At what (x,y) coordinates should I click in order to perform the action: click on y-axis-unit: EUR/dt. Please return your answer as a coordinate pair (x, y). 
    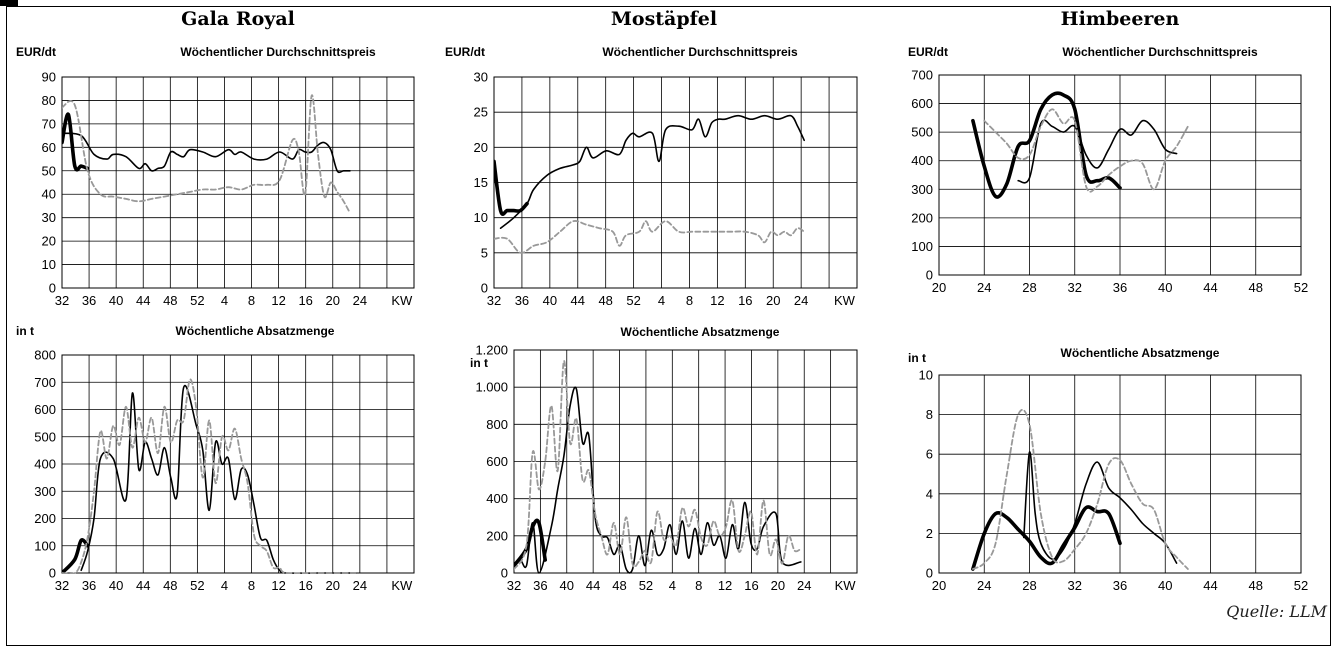
    Looking at the image, I should click on (36, 52).